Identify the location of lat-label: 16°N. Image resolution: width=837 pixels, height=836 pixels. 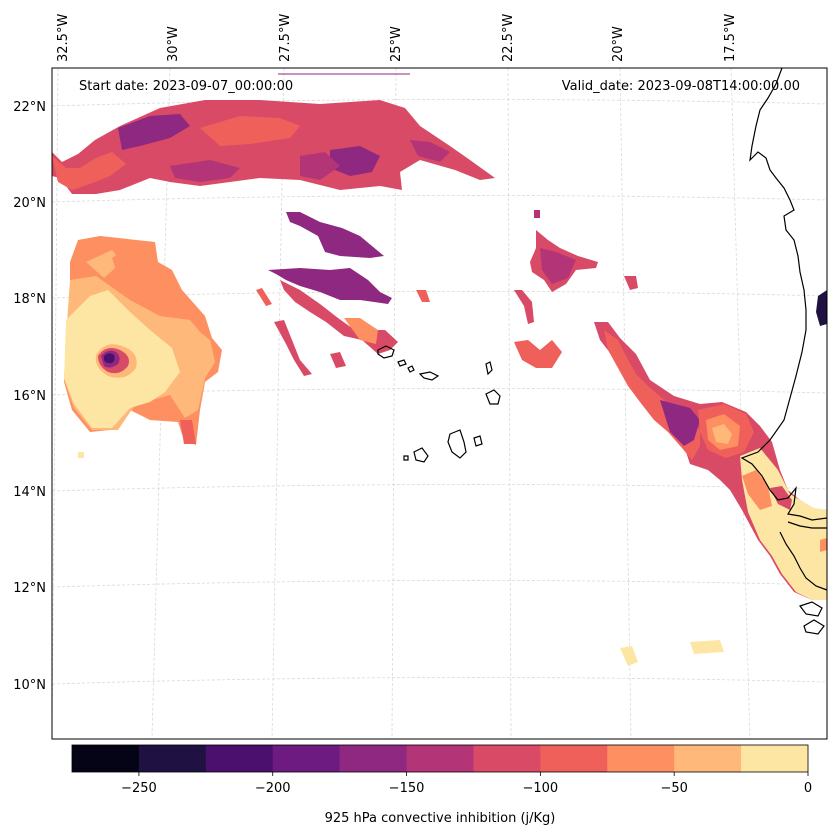
(29, 396).